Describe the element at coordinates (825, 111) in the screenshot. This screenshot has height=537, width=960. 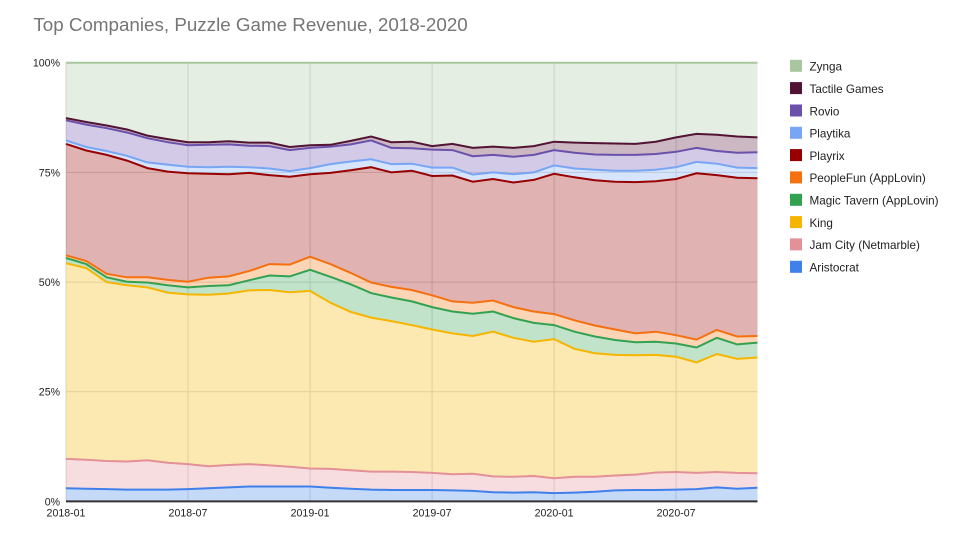
I see `svg-text: Rovio` at that location.